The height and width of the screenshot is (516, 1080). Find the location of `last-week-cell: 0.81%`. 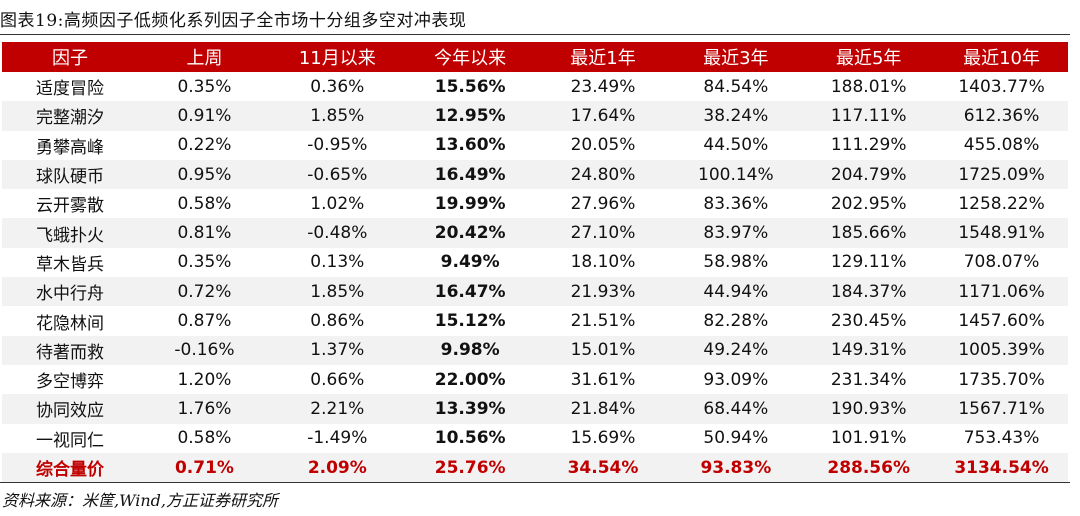

last-week-cell: 0.81% is located at coordinates (204, 233).